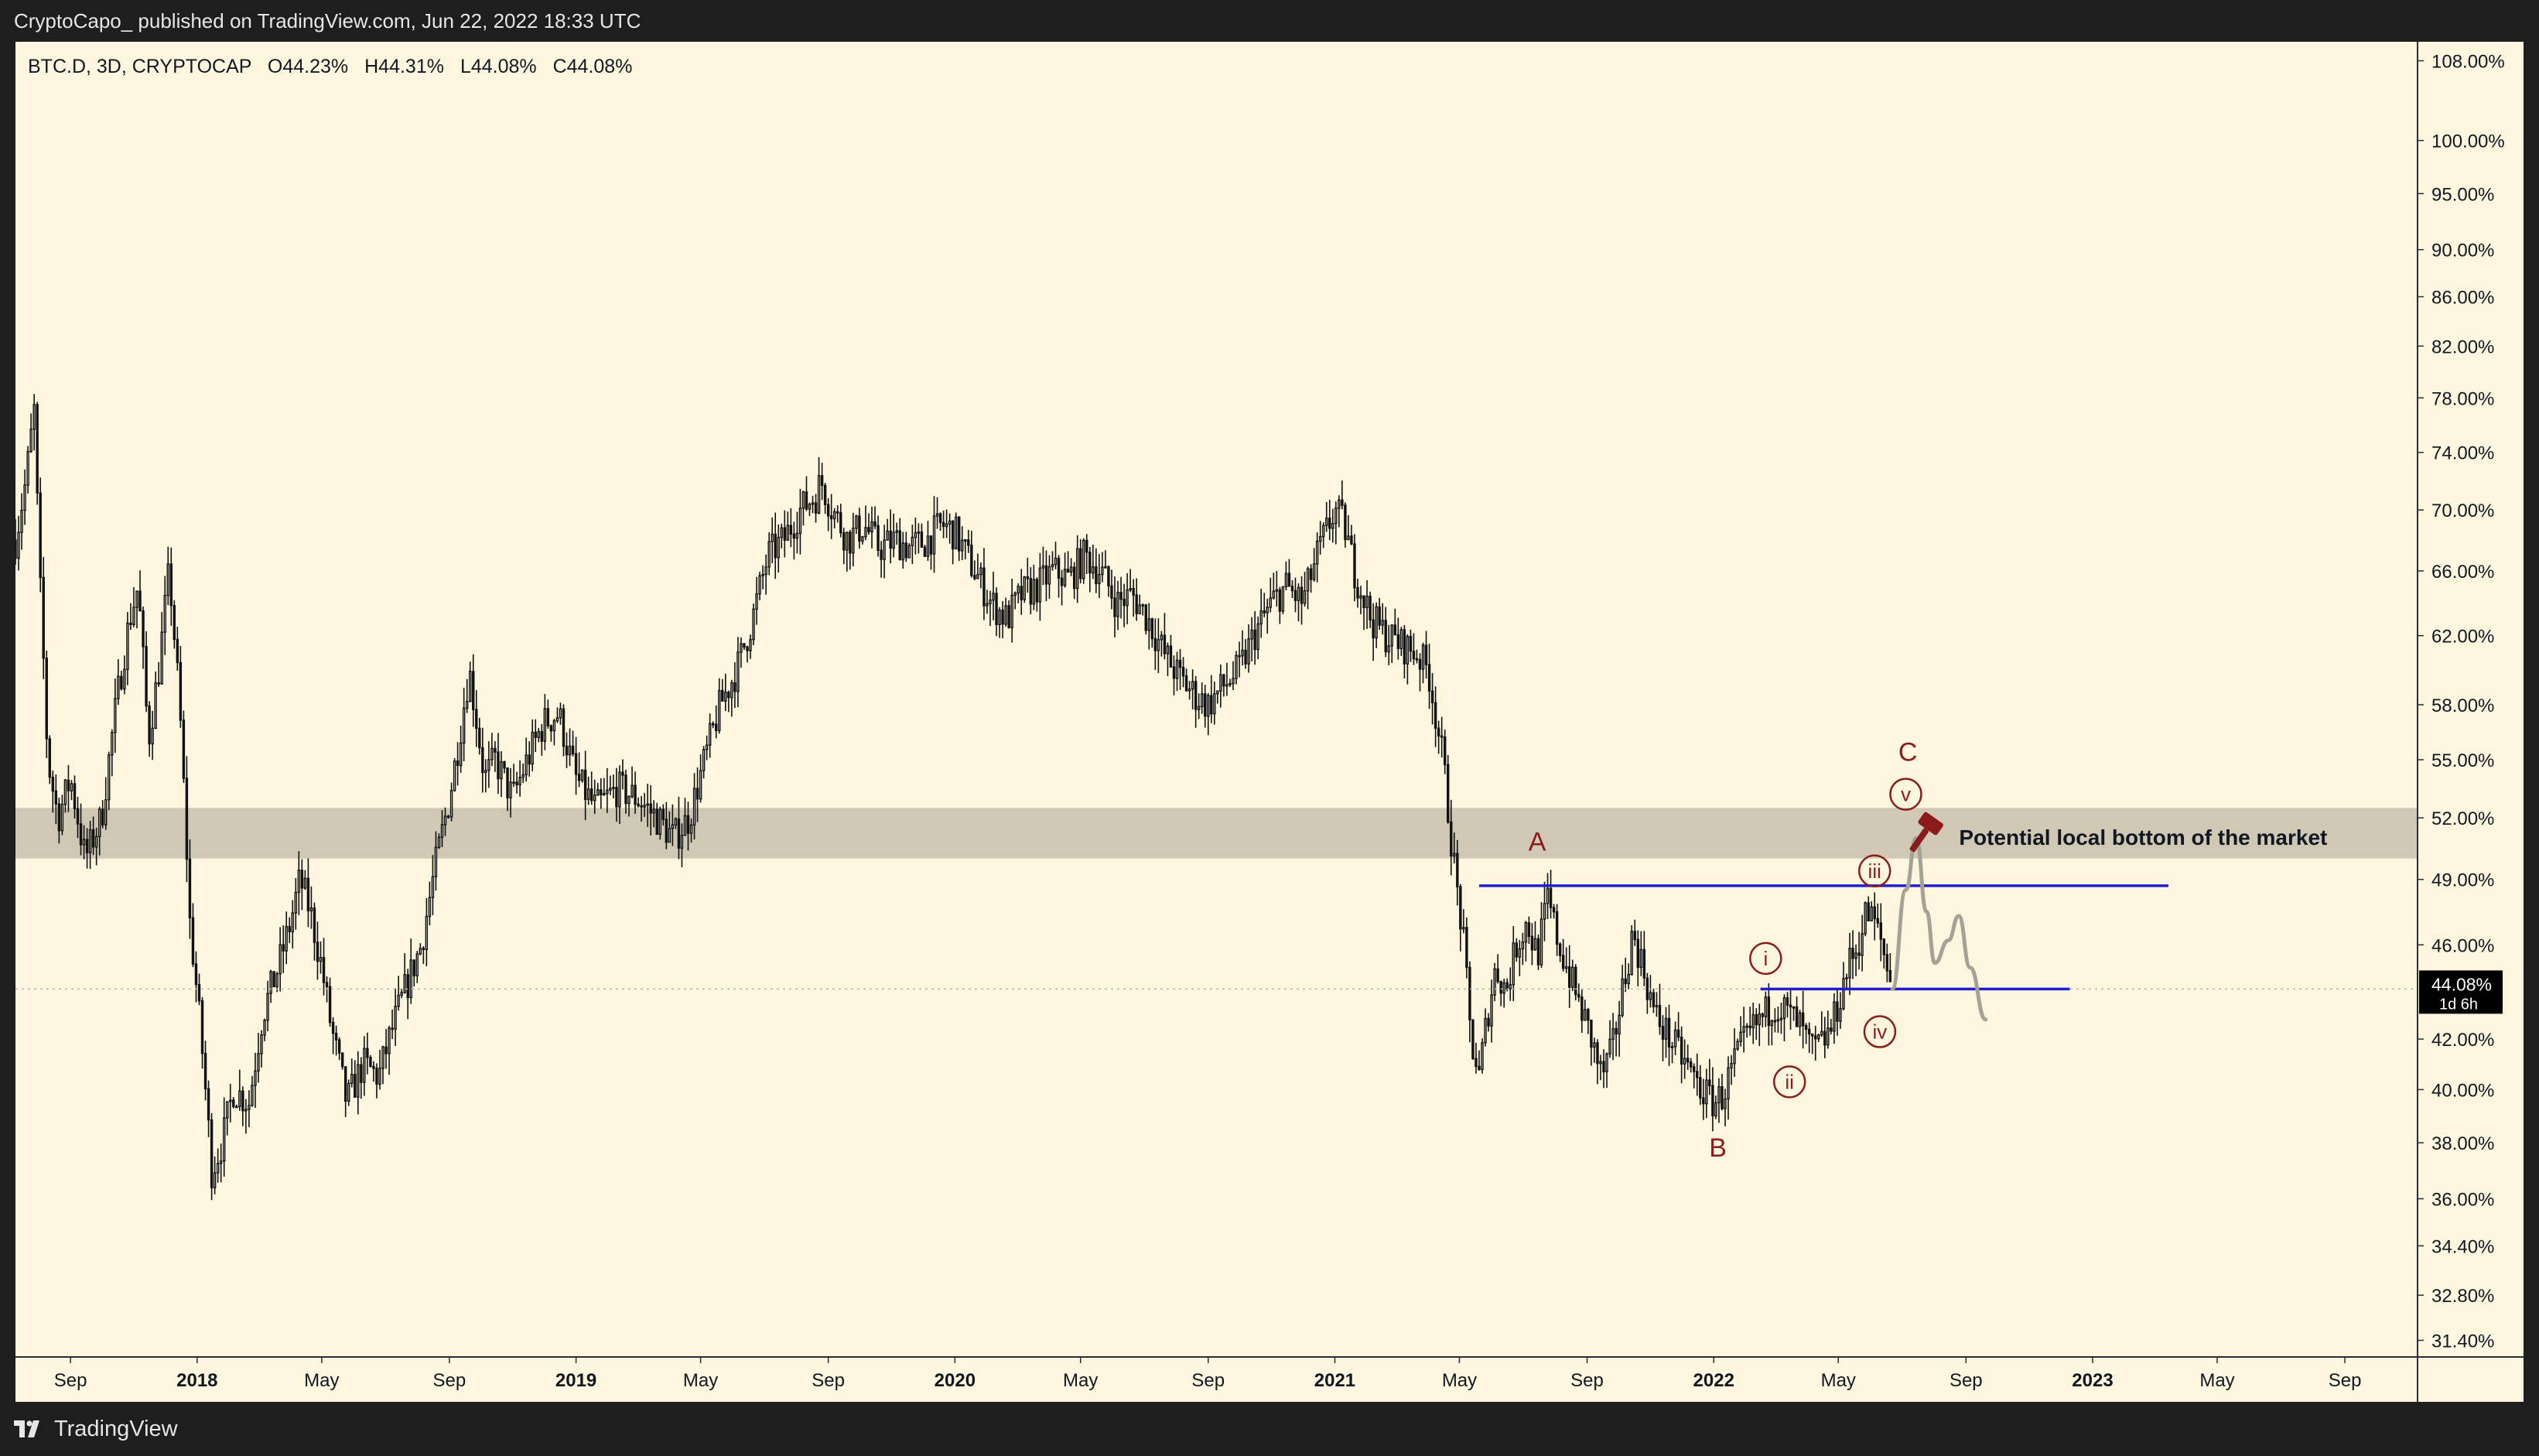 The width and height of the screenshot is (2539, 1456). I want to click on y-tick-label: 95.00%, so click(2462, 194).